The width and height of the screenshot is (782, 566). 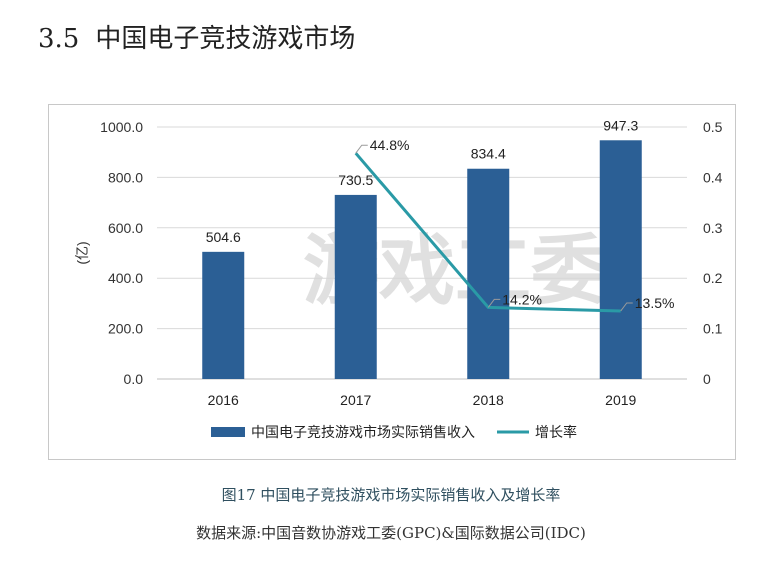 What do you see at coordinates (355, 400) in the screenshot?
I see `x-tick-label: 2017` at bounding box center [355, 400].